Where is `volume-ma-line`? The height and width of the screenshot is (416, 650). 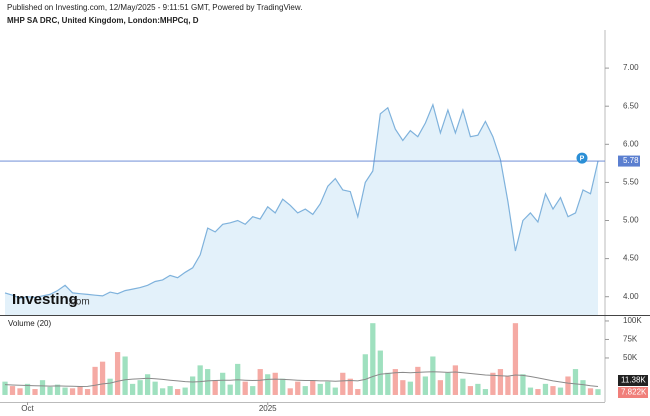
volume-ma-line is located at coordinates (301, 379).